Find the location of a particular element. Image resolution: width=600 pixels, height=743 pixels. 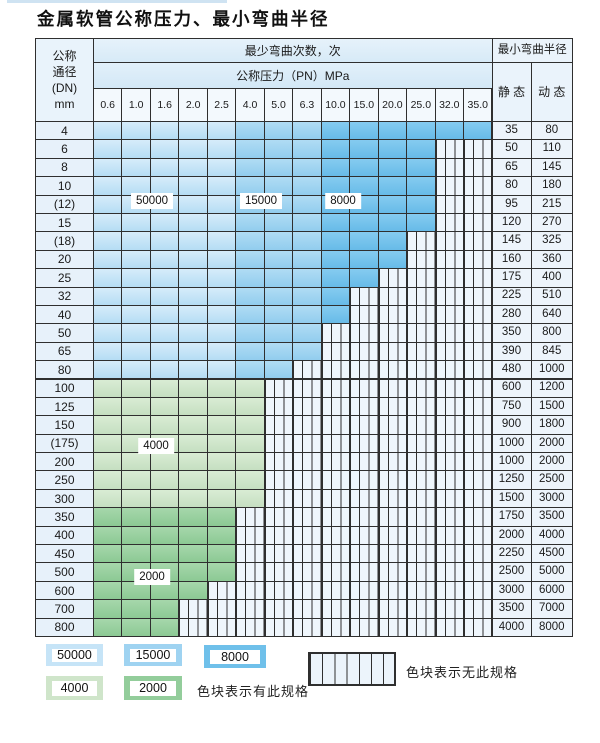

dynamic-header: 动 态 is located at coordinates (551, 92).